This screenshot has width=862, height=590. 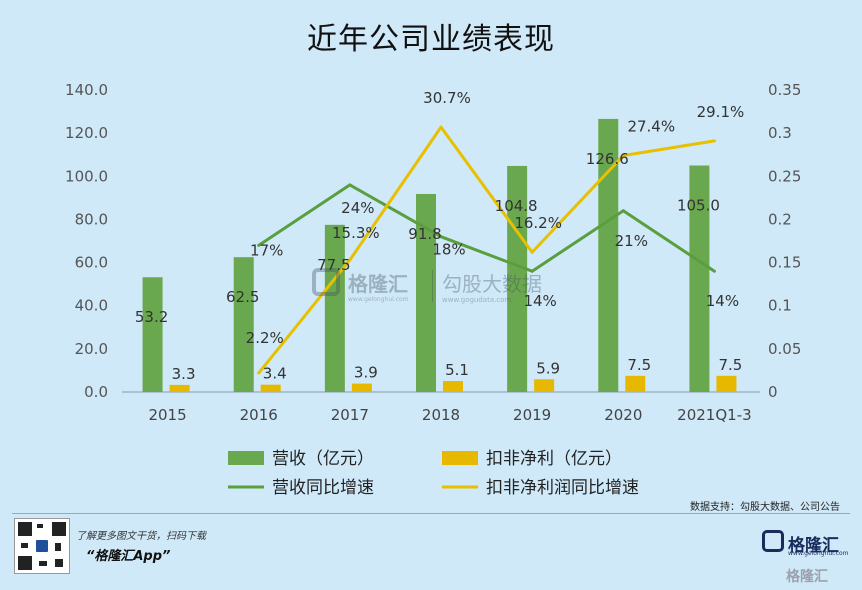 What do you see at coordinates (516, 206) in the screenshot?
I see `revenue-data-label: 104.8` at bounding box center [516, 206].